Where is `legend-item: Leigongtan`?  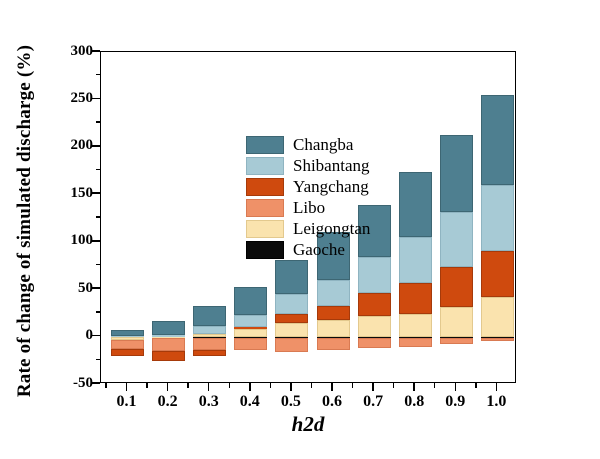
legend-item: Leigongtan is located at coordinates (308, 228).